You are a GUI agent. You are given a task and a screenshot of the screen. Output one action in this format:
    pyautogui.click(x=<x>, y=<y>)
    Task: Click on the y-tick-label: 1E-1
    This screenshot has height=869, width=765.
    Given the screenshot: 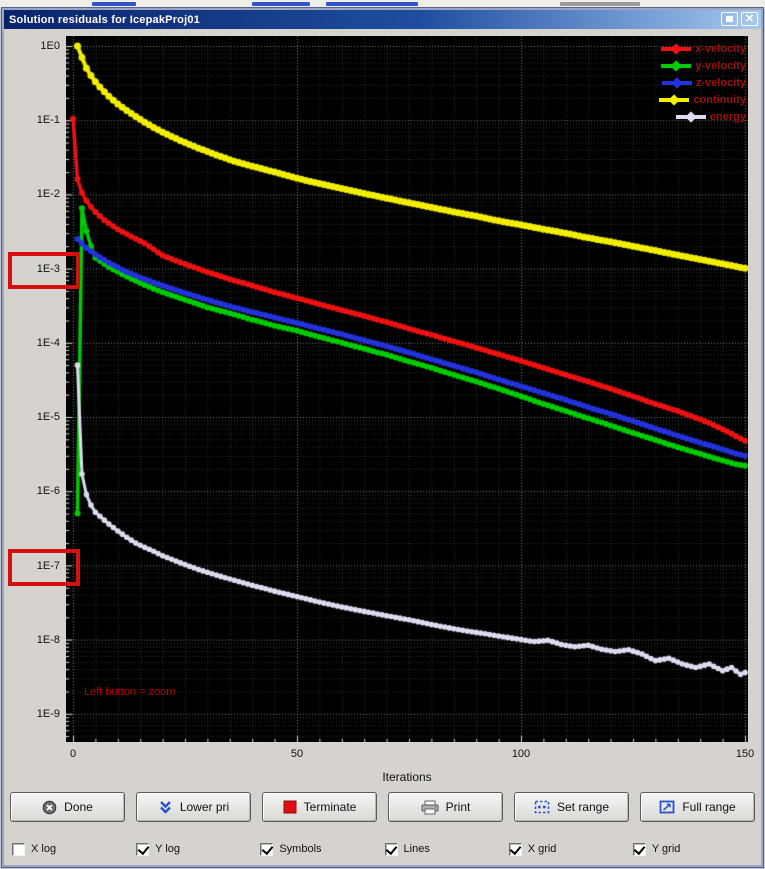 What is the action you would take?
    pyautogui.click(x=48, y=120)
    